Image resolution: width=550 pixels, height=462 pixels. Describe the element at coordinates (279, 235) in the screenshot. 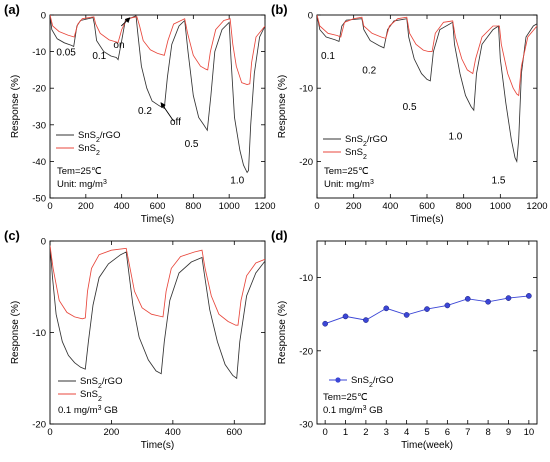

I see `panel-label: (d)` at that location.